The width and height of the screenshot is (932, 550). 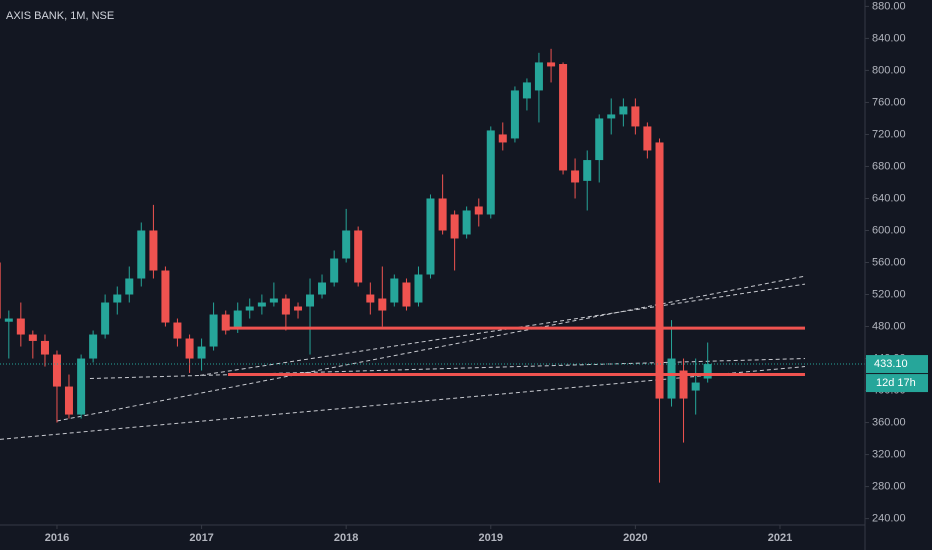 I want to click on countdown-badge, so click(x=897, y=383).